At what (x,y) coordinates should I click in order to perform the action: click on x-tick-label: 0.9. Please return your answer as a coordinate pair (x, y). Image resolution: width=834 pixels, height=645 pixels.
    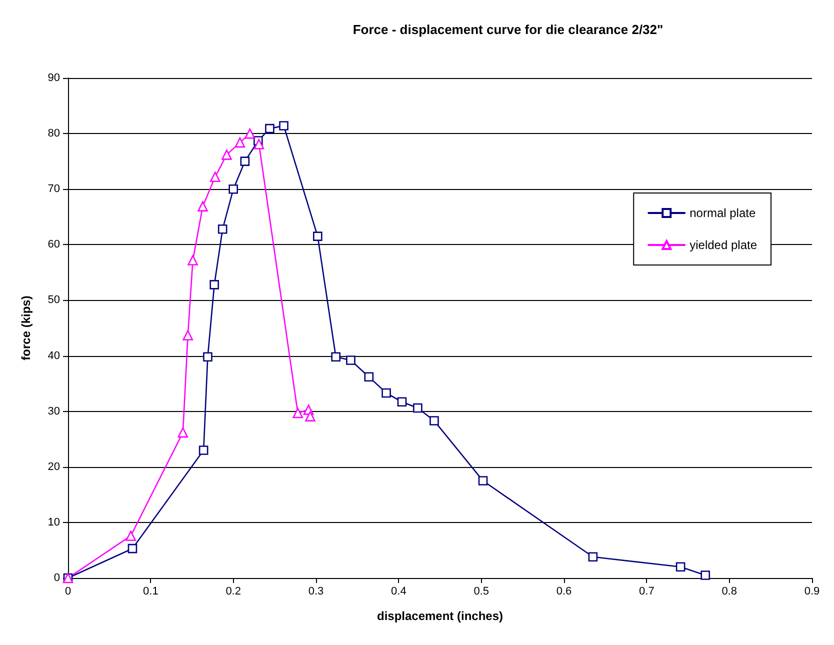
    Looking at the image, I should click on (812, 592).